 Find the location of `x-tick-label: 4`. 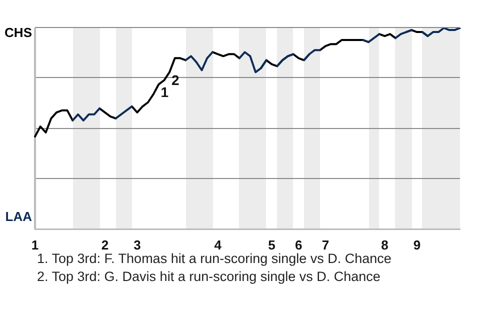

x-tick-label: 4 is located at coordinates (218, 244).